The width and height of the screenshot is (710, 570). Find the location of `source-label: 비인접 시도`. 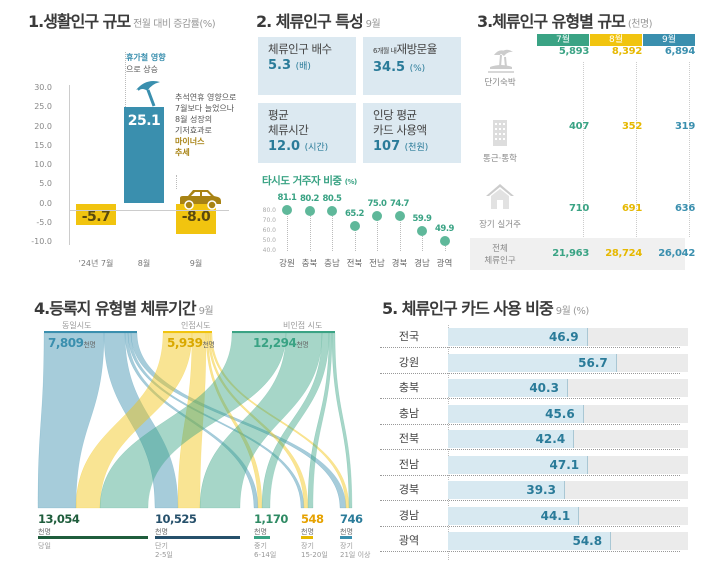

source-label: 비인접 시도 is located at coordinates (303, 325).